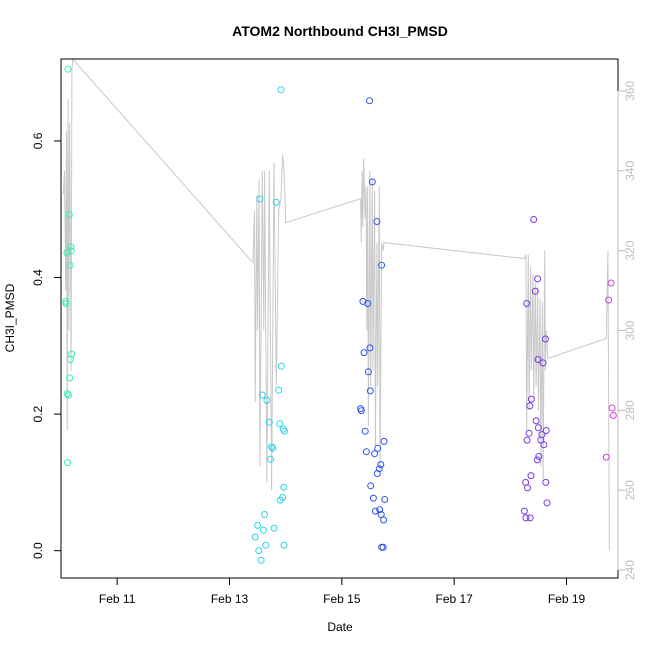 The image size is (650, 650). I want to click on x-axis: Feb 11 Feb 13 Feb 15 Feb 17 Feb 19, so click(342, 591).